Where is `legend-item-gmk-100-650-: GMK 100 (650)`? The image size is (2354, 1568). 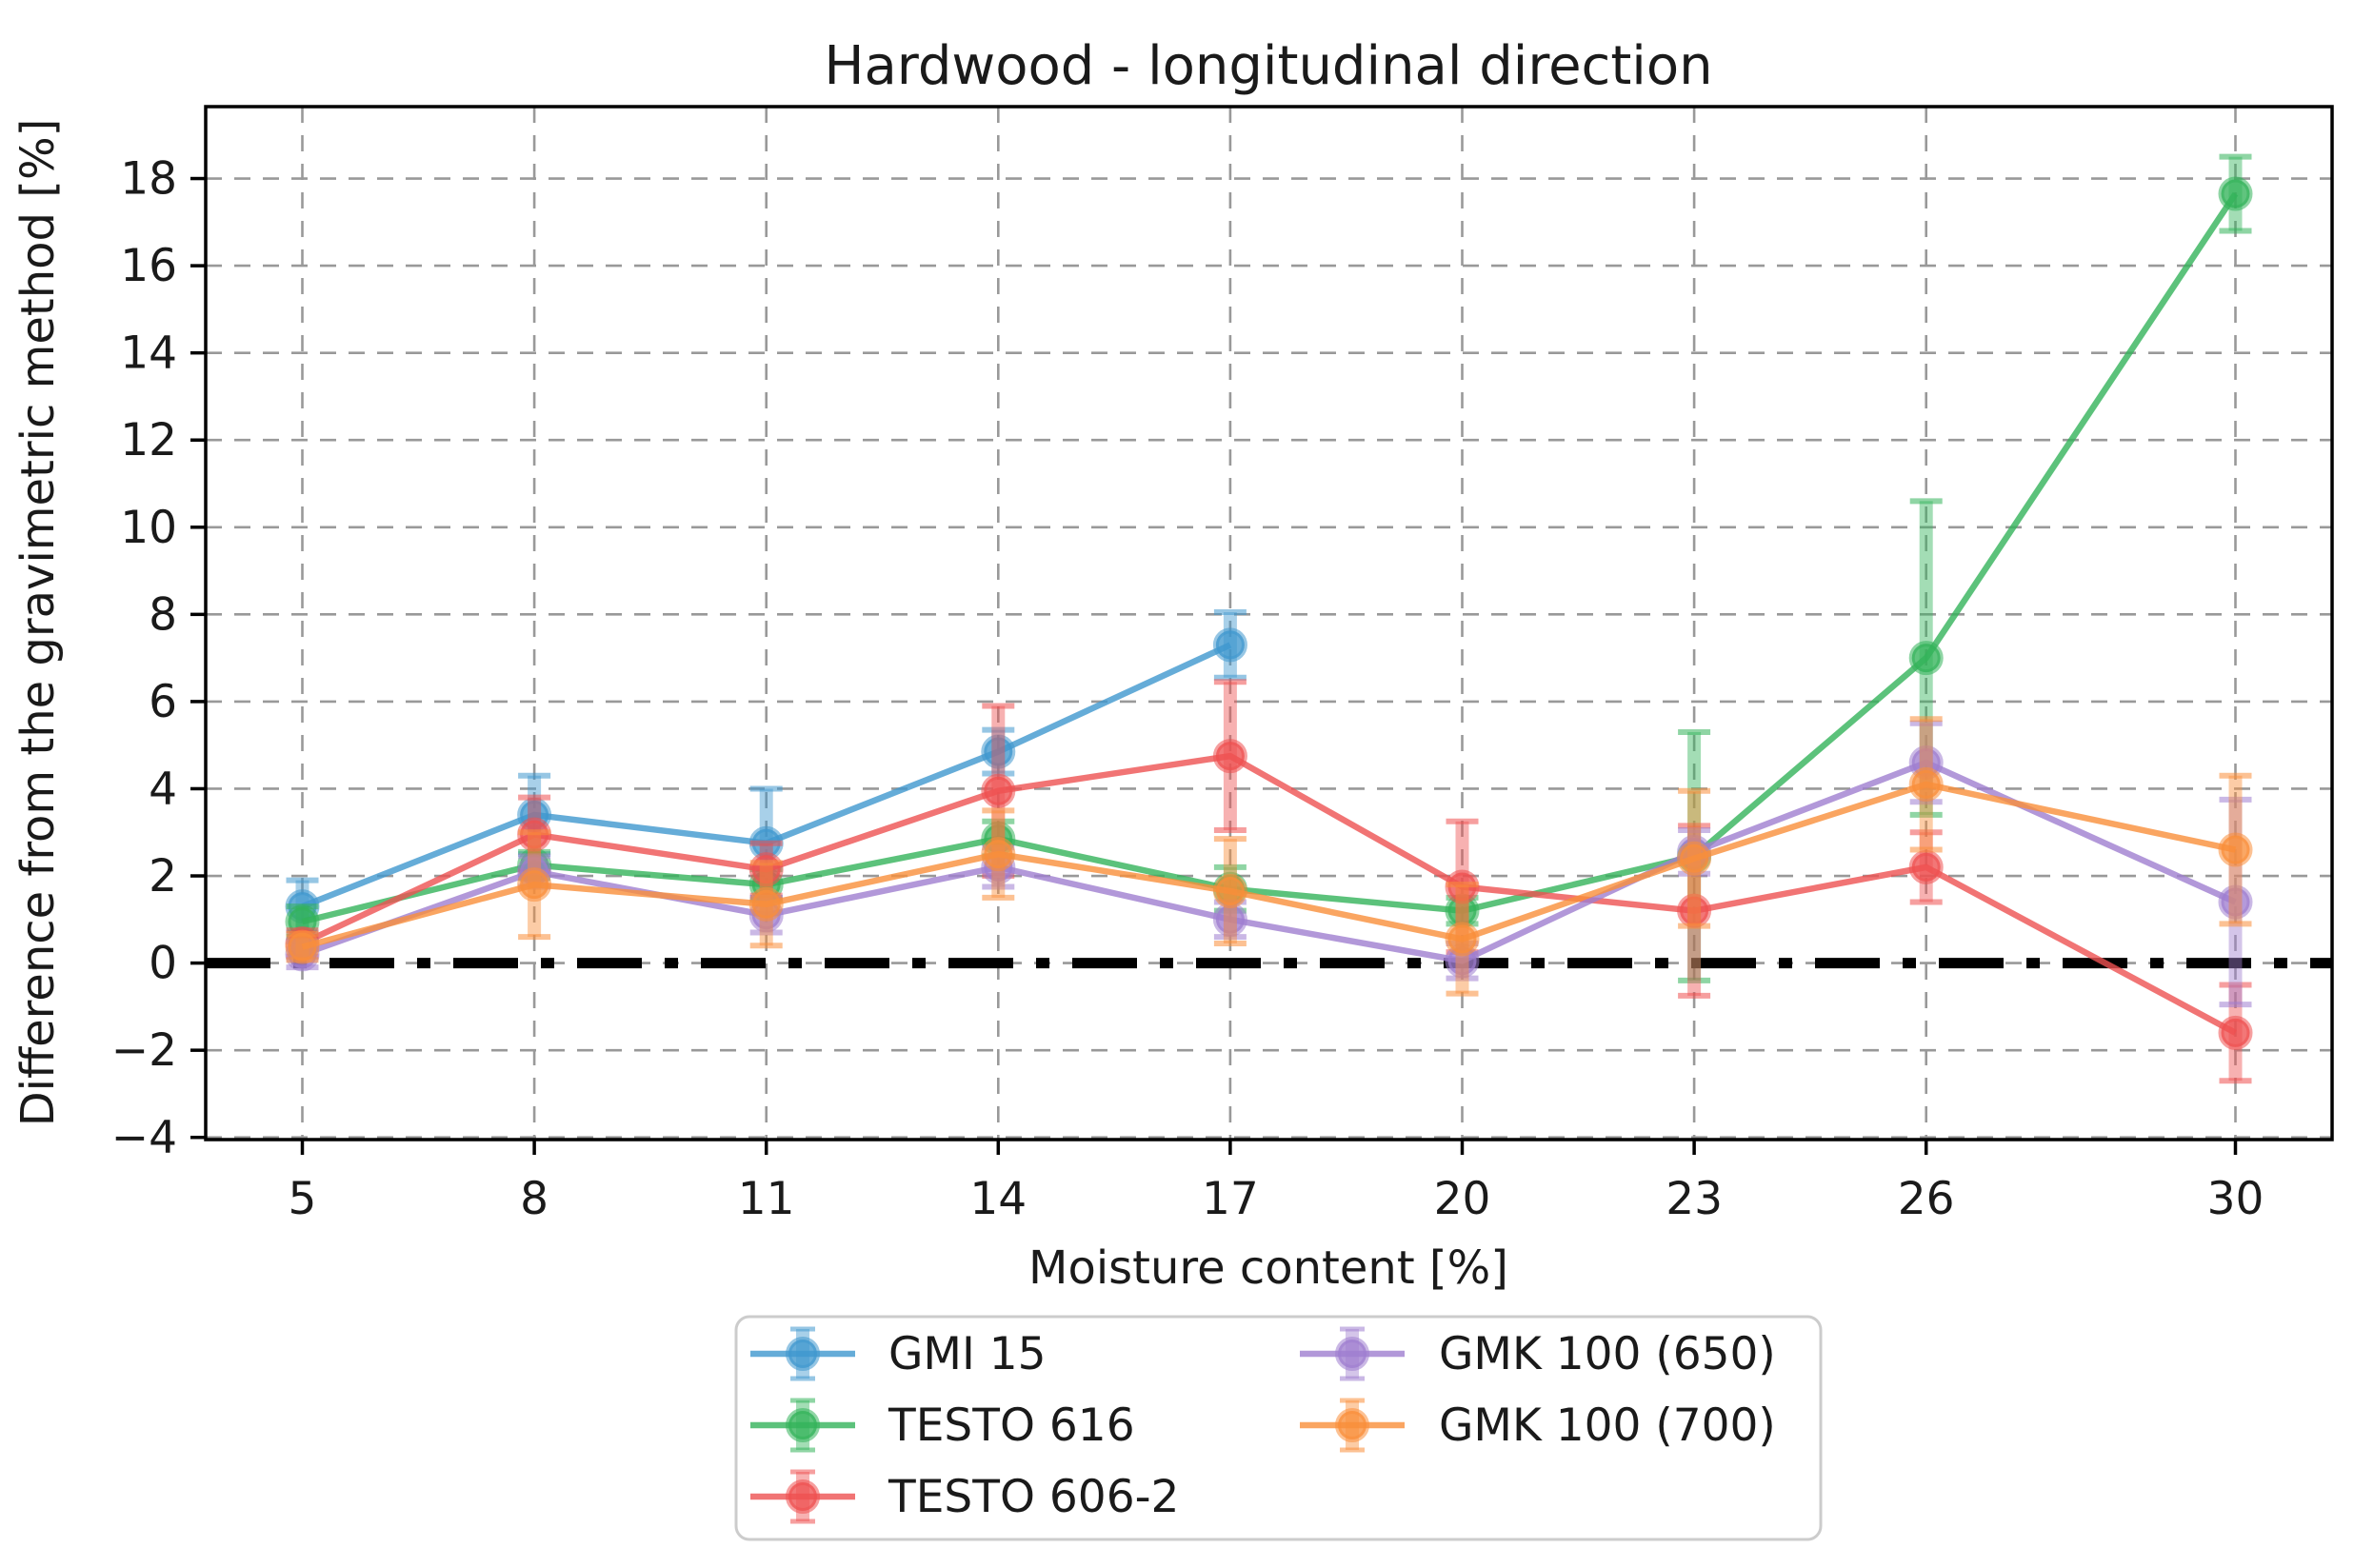
legend-item-gmk-100-650-: GMK 100 (650) is located at coordinates (1538, 1354).